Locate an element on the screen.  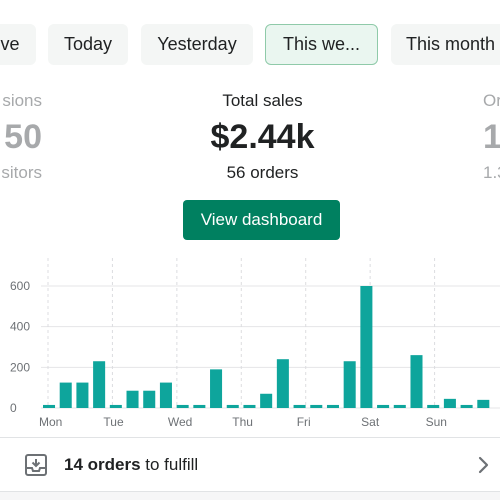
tab-today: Today is located at coordinates (88, 44).